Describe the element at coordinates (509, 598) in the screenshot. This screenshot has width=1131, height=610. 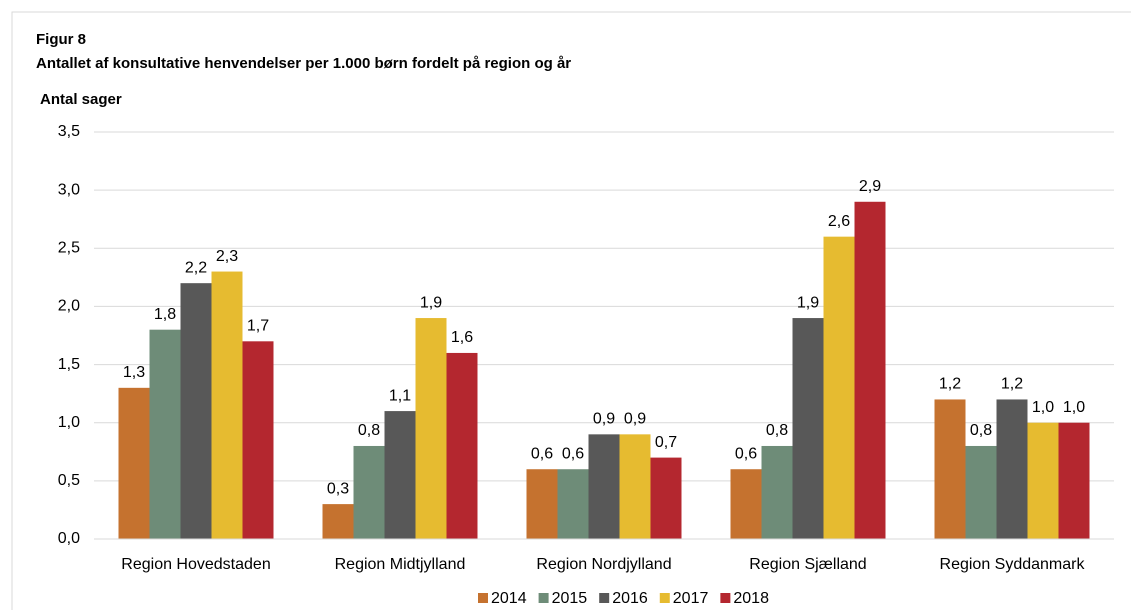
I see `legend-label: 2014` at that location.